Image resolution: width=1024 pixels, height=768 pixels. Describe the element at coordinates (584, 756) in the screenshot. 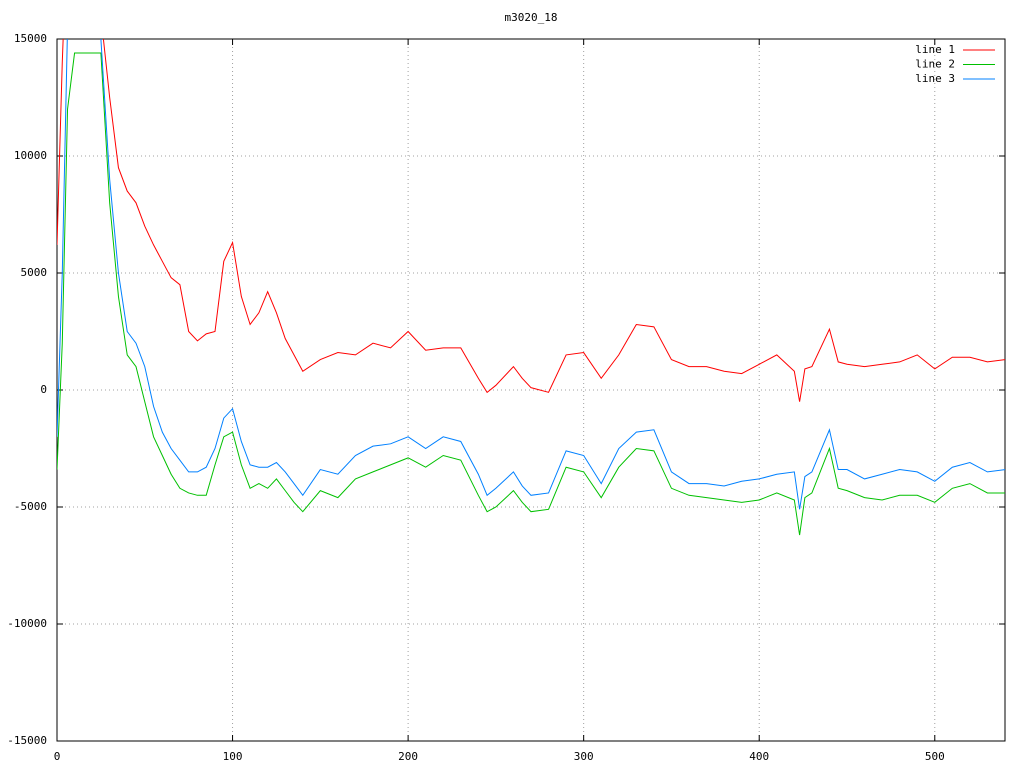

I see `x-tick-label: 300` at that location.